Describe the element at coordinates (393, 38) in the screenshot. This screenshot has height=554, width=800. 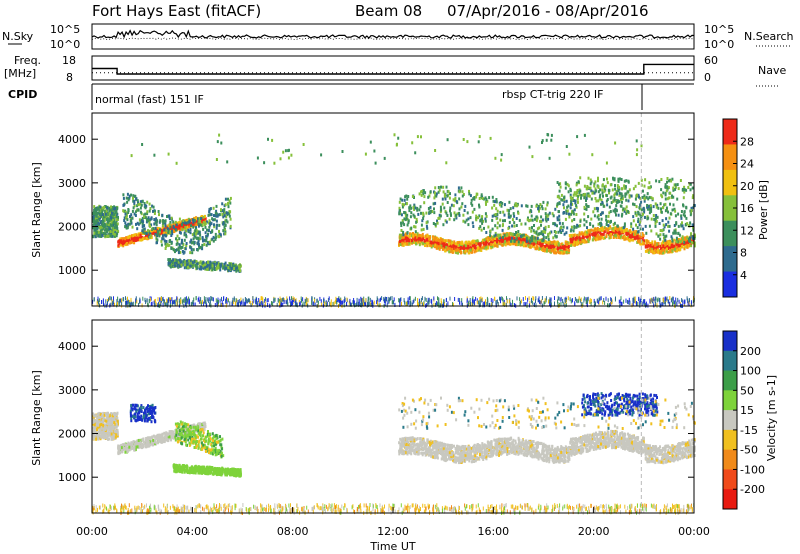
I see `noise-search-line` at that location.